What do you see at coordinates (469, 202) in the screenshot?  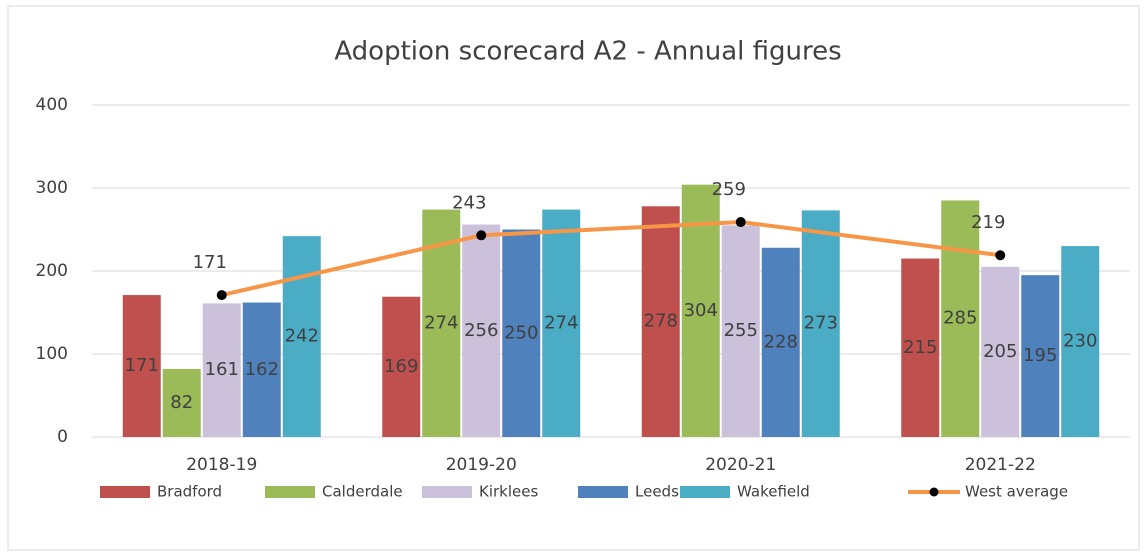 I see `data-label: 243` at bounding box center [469, 202].